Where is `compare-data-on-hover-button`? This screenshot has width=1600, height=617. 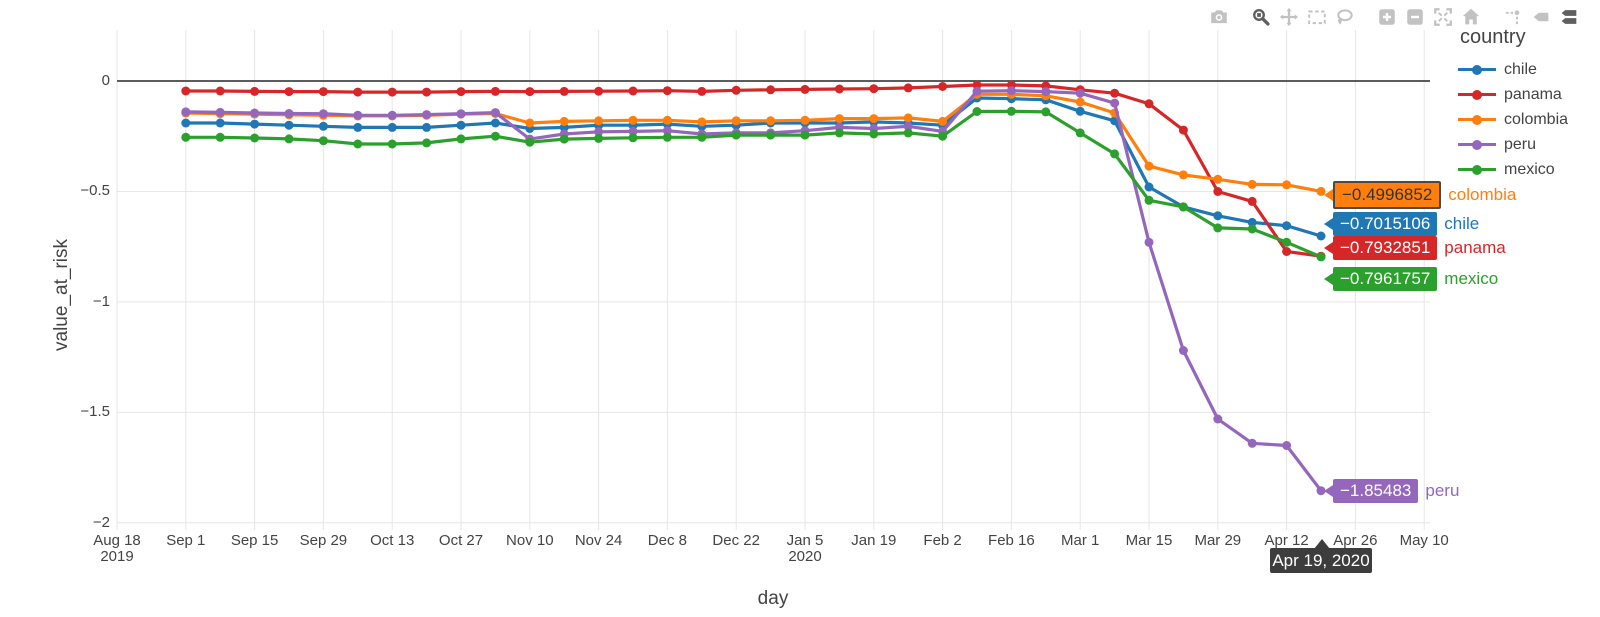 compare-data-on-hover-button is located at coordinates (1570, 17).